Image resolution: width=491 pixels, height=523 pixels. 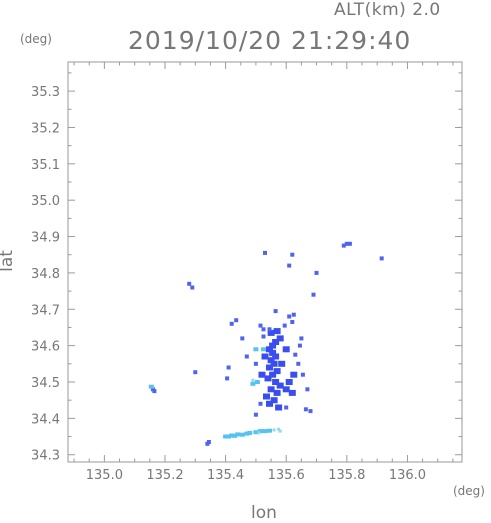 What do you see at coordinates (45, 310) in the screenshot?
I see `y-tick-label: 34.7` at bounding box center [45, 310].